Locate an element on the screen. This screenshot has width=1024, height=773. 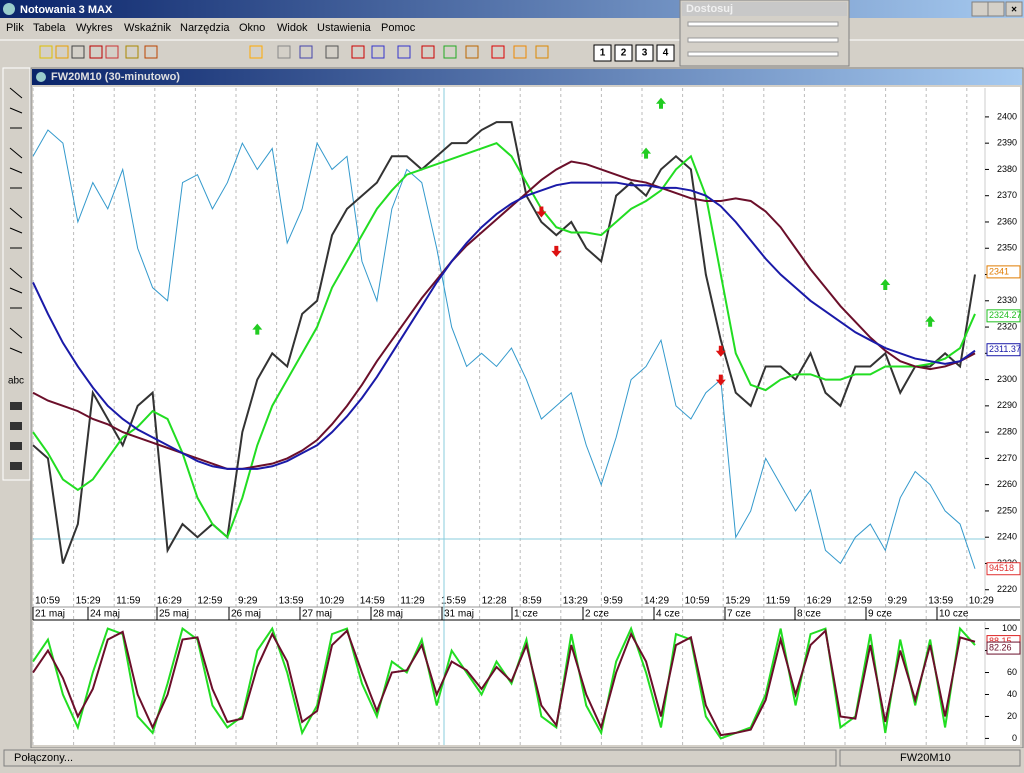
x-date-label: 21 maj is located at coordinates (50, 614).